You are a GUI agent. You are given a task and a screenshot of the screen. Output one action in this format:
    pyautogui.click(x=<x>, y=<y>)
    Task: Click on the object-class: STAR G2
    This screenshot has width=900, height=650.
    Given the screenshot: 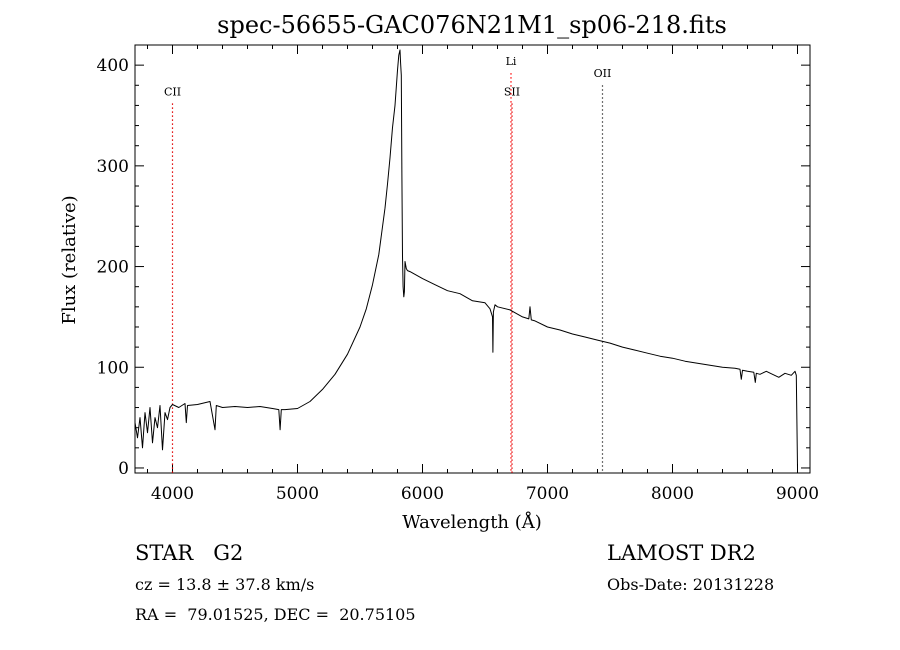 What is the action you would take?
    pyautogui.click(x=189, y=553)
    